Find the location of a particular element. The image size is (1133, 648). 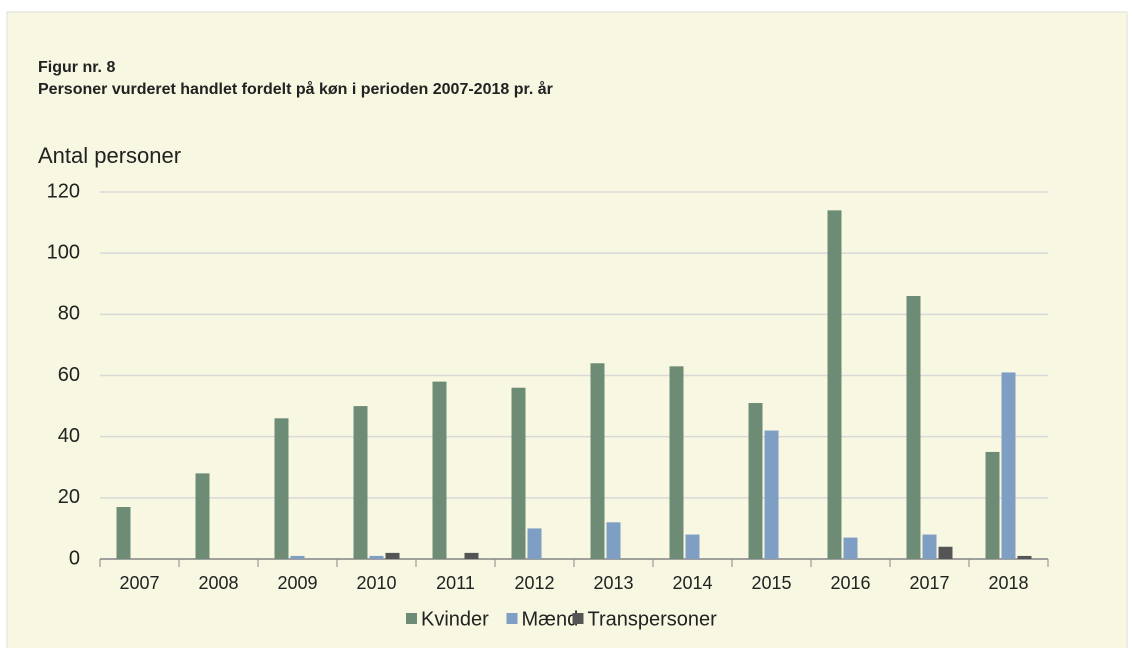

y-tick-label: 80 is located at coordinates (69, 314).